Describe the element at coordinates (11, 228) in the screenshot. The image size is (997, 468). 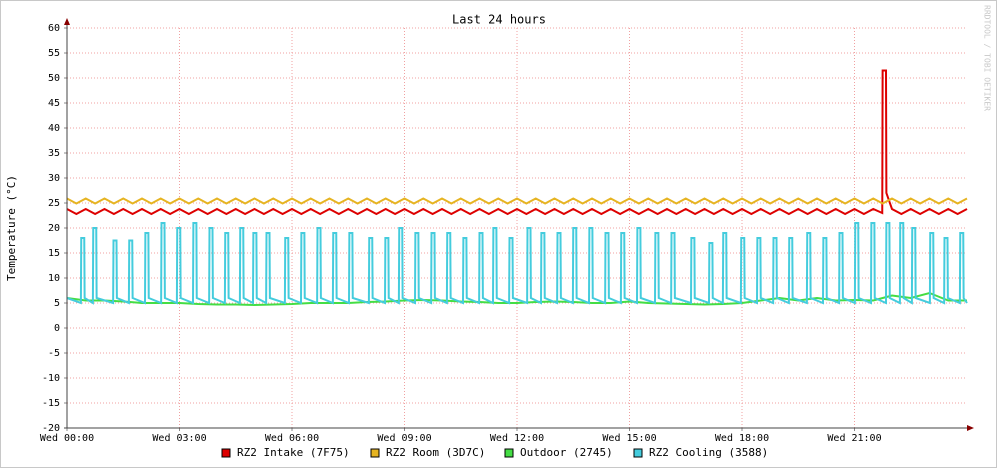
I see `y-axis-label: Temperature (°C)` at that location.